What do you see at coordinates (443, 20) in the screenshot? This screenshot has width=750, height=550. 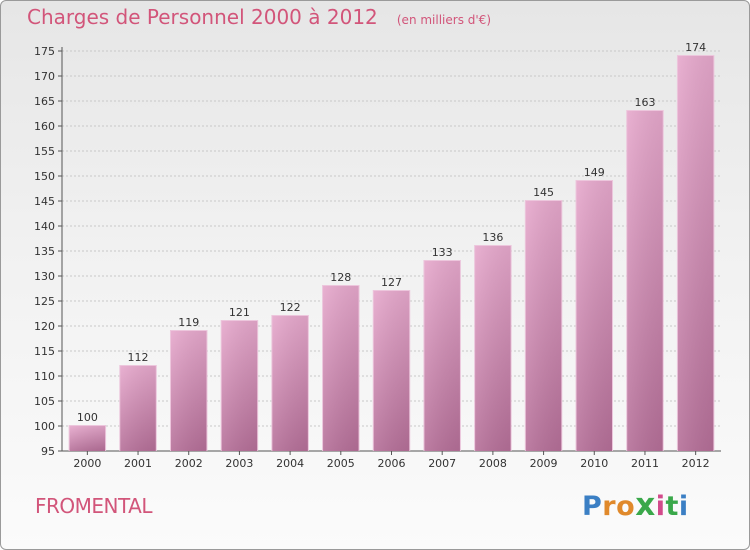 I see `chart-subtitle: (en milliers d'€)` at bounding box center [443, 20].